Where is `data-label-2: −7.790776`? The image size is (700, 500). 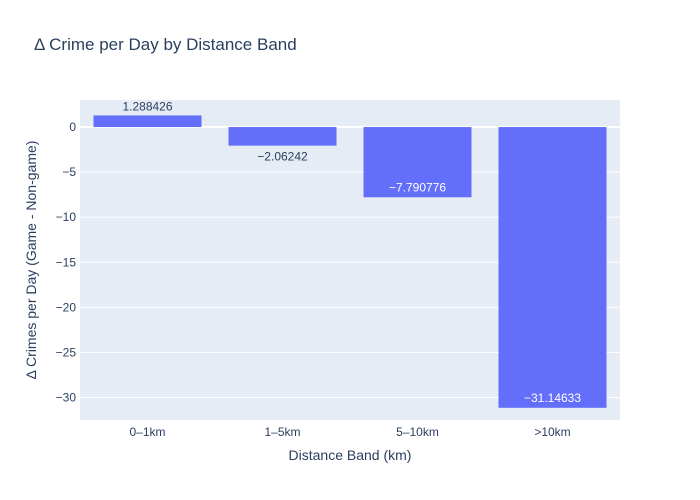 data-label-2: −7.790776 is located at coordinates (417, 187).